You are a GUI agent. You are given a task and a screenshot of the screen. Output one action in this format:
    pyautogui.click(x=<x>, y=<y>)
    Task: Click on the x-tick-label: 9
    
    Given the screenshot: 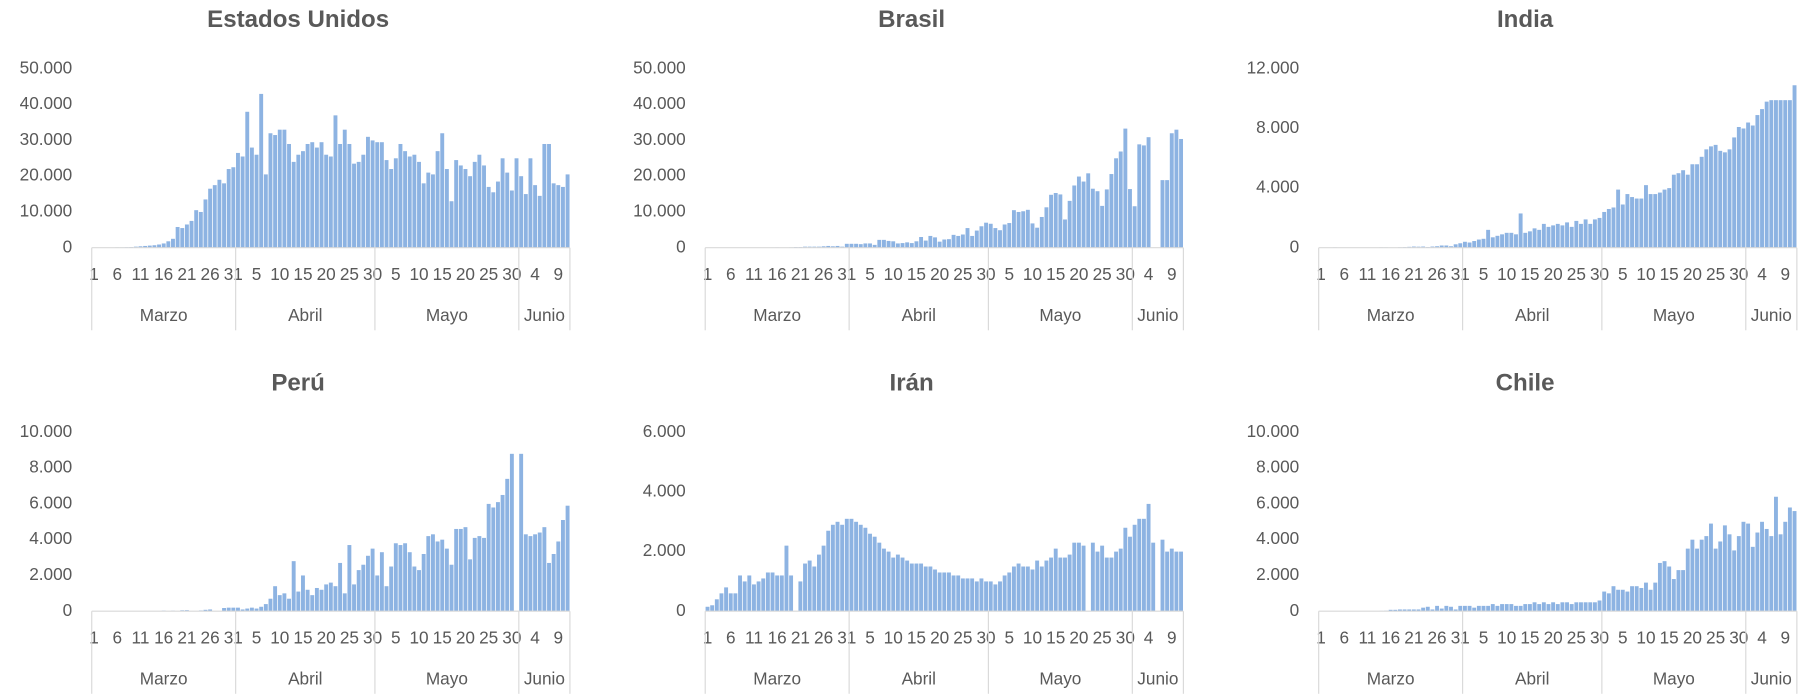 What is the action you would take?
    pyautogui.click(x=1785, y=274)
    